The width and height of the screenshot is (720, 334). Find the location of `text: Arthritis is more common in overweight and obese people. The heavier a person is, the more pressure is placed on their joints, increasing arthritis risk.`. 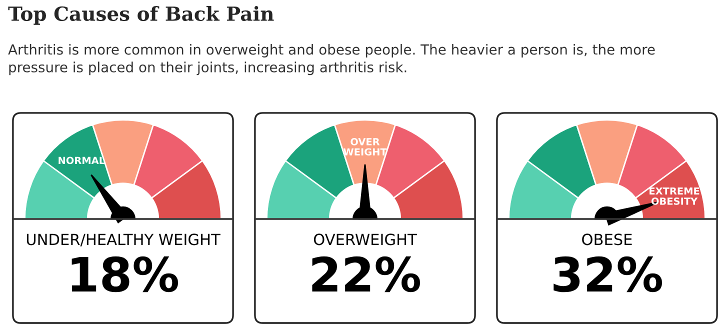

text: Arthritis is more common in overweight and obese people. The heavier a person is, the more pressure is placed on their joints, increasing arthritis risk. is located at coordinates (331, 60).